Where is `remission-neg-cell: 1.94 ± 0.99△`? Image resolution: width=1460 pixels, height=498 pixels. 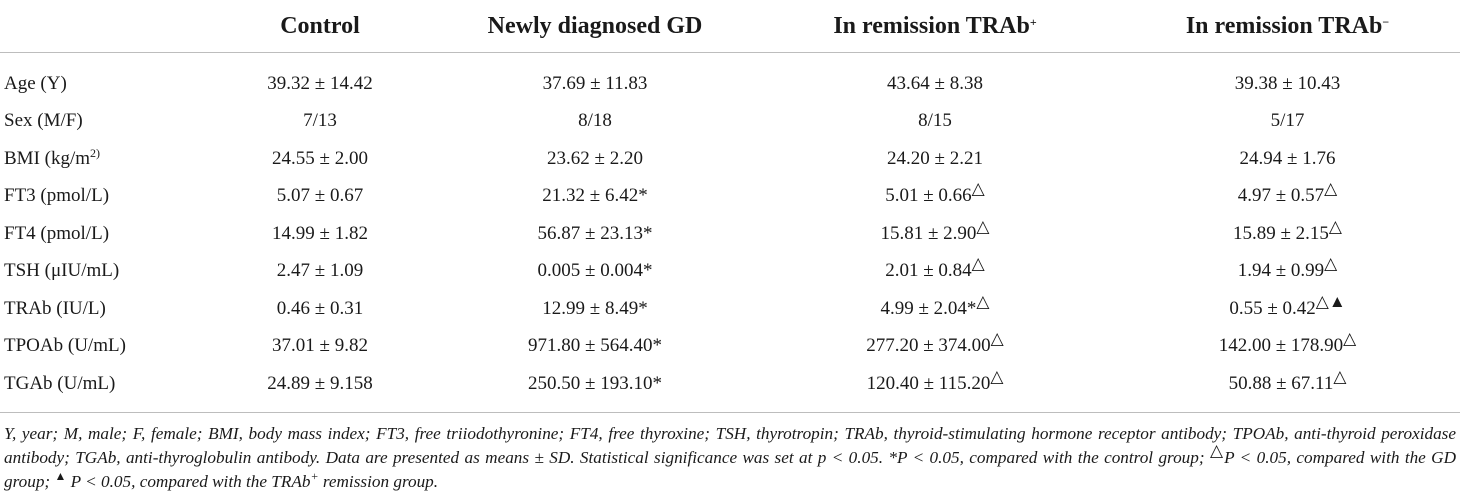
remission-neg-cell: 1.94 ± 0.99△ is located at coordinates (1287, 272).